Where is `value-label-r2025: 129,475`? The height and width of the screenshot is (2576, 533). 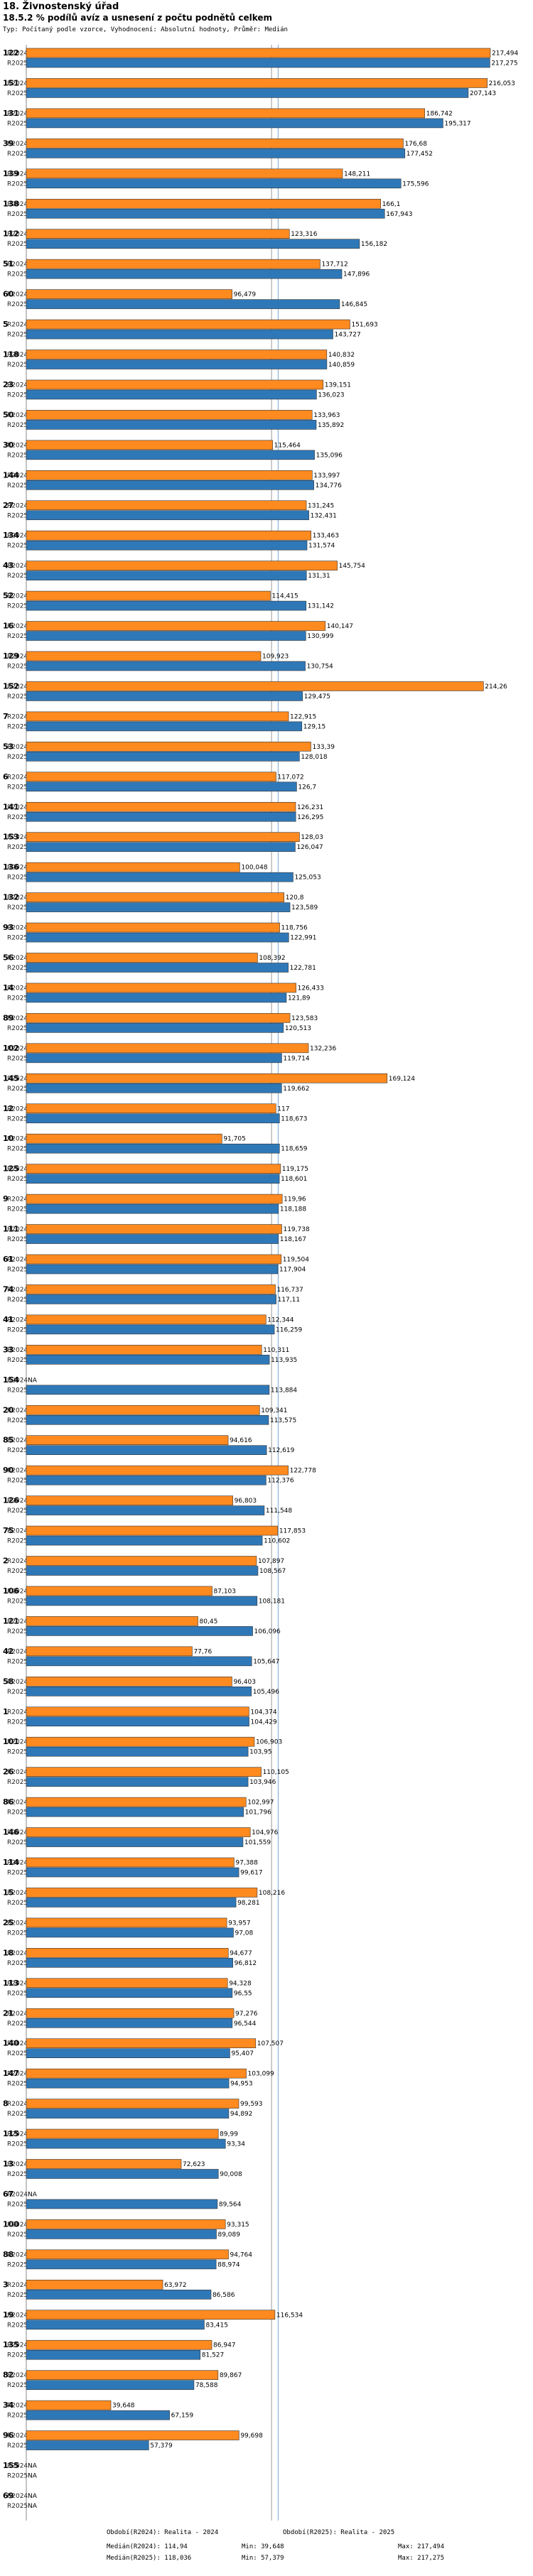 value-label-r2025: 129,475 is located at coordinates (317, 696).